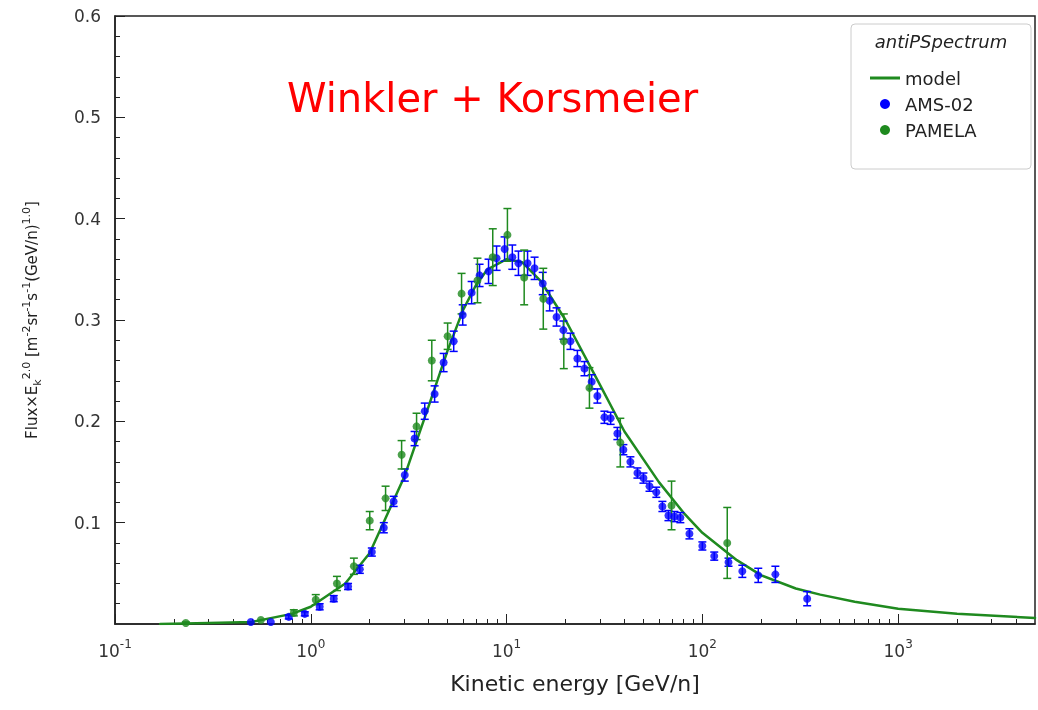 The image size is (1038, 710). I want to click on y-tick-label: 0.6, so click(87, 16).